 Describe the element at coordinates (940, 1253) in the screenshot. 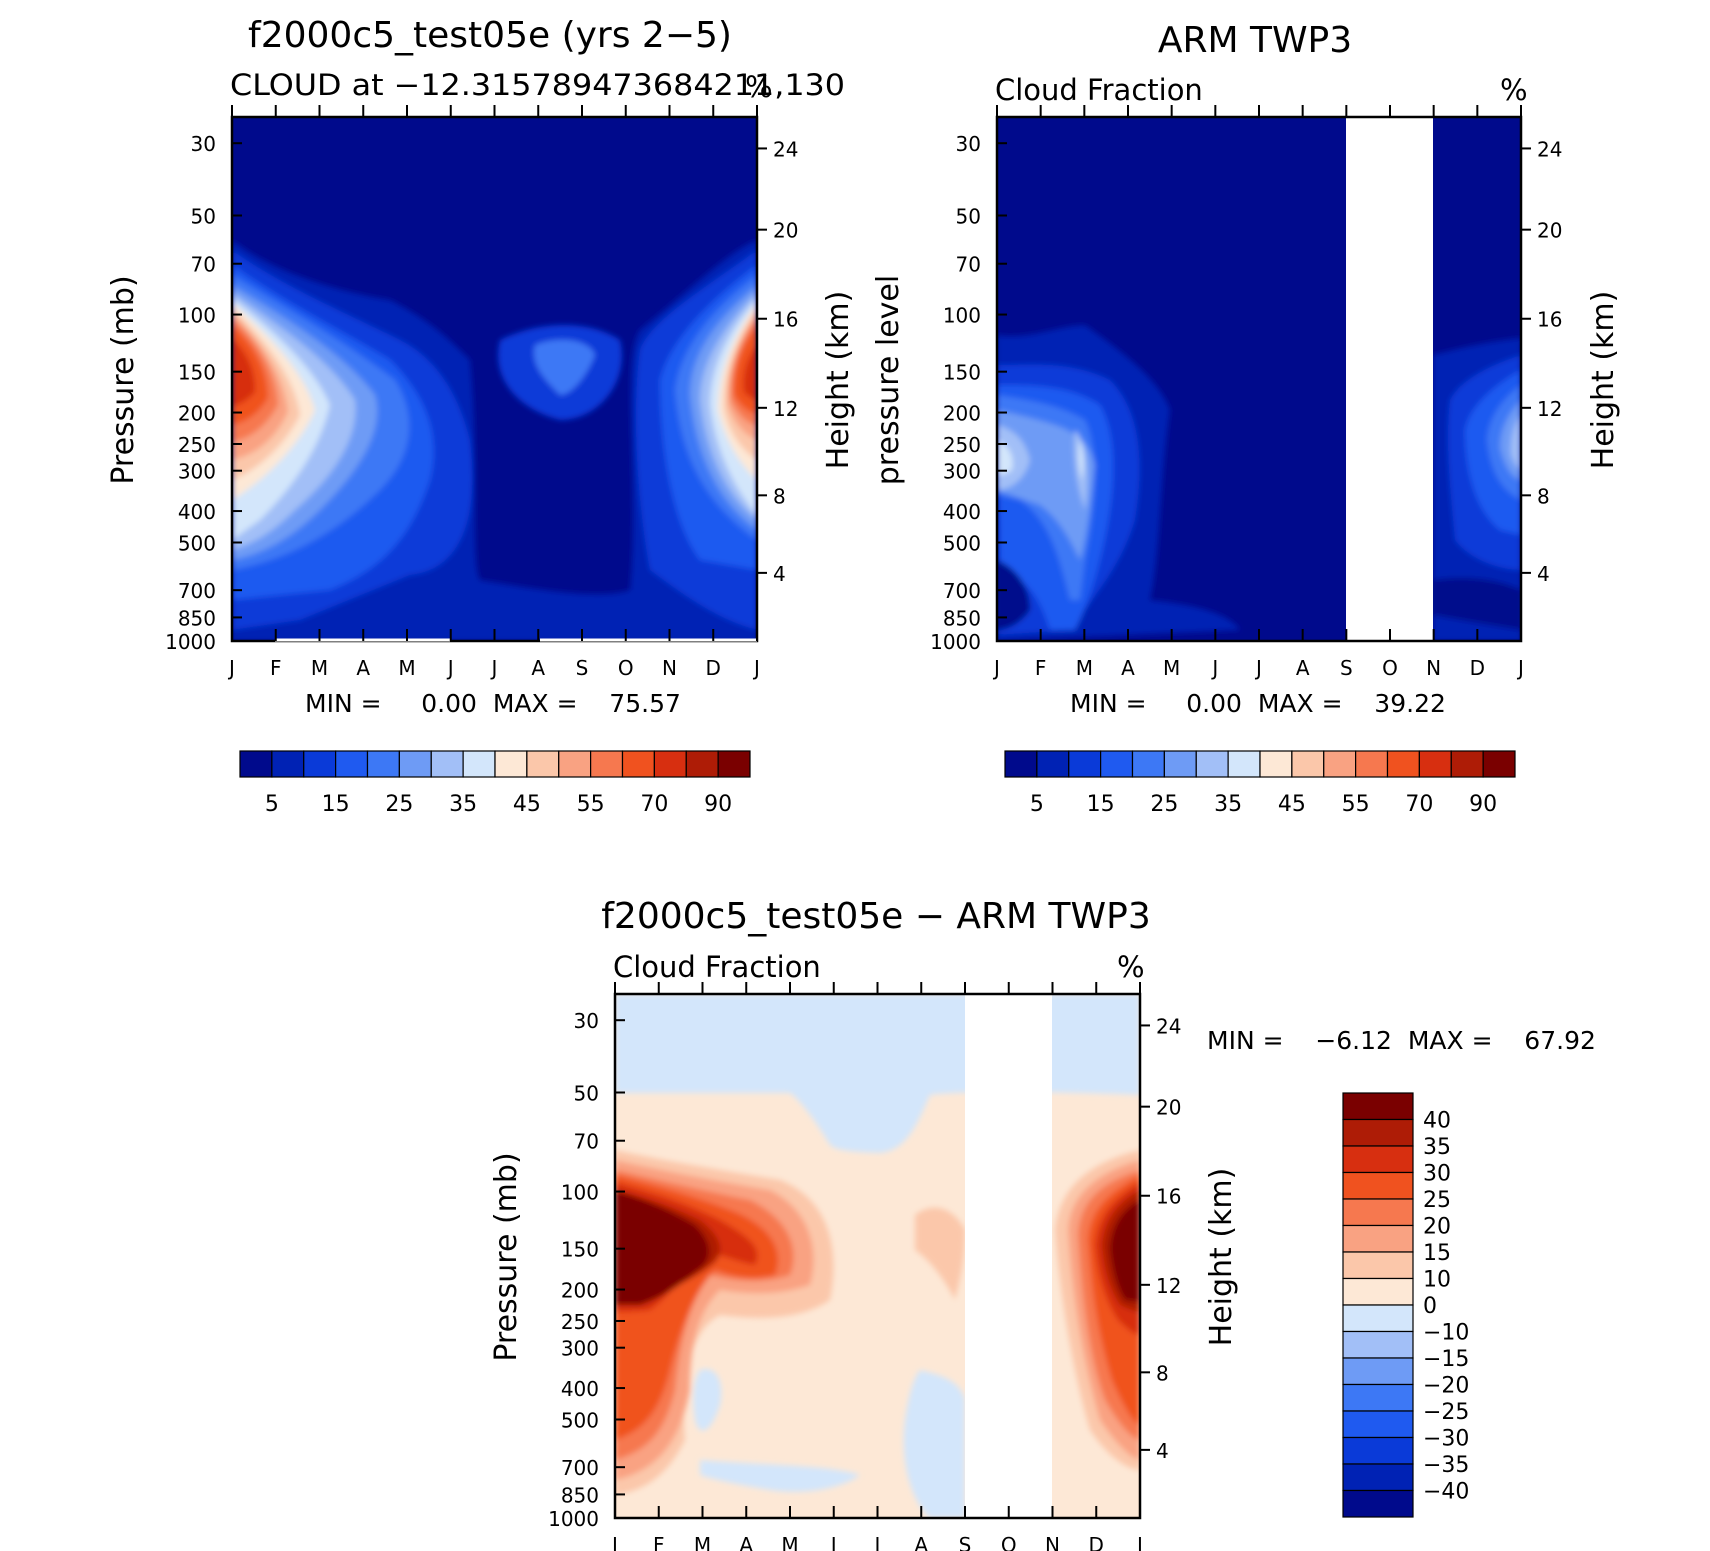

I see `contour-level-pos-1b` at that location.